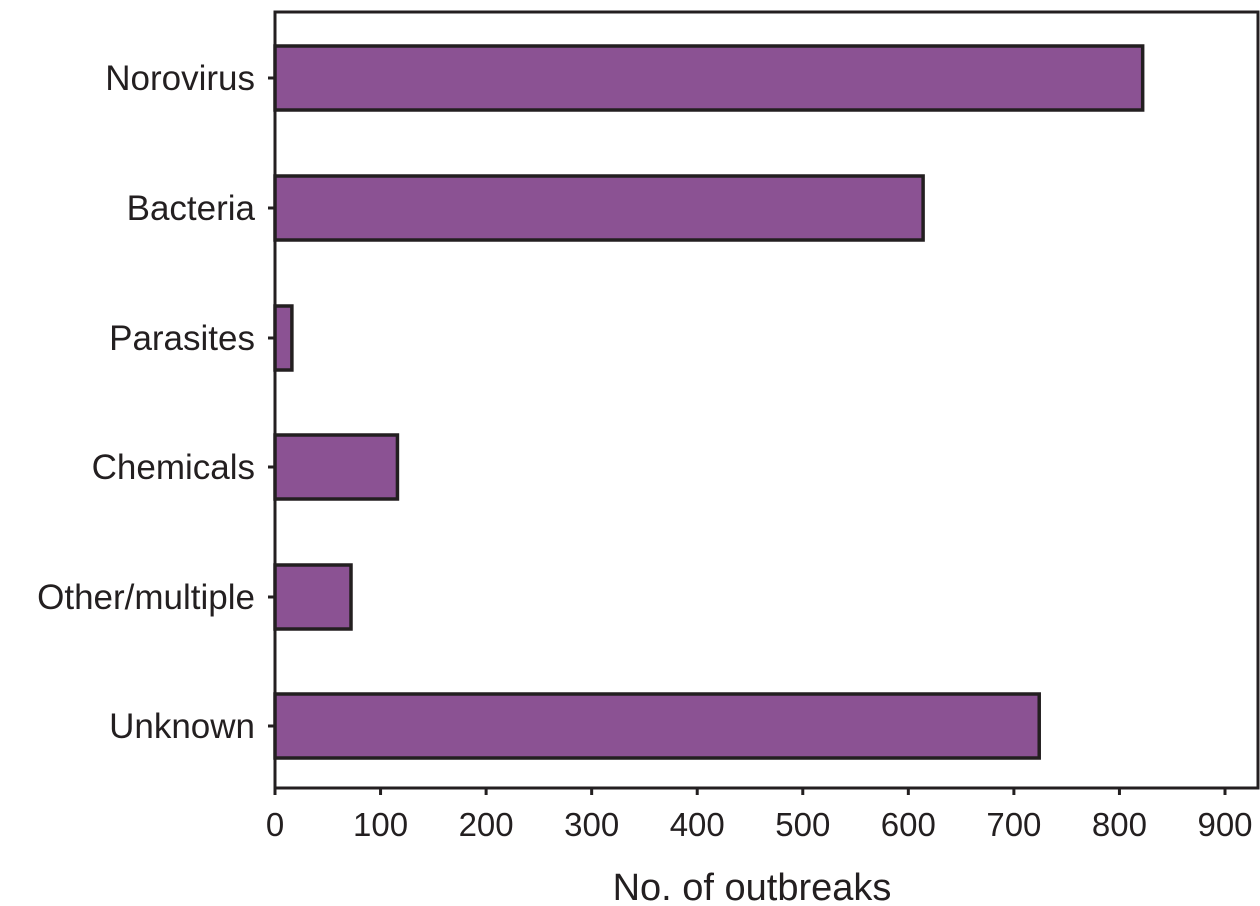 This screenshot has width=1260, height=906. Describe the element at coordinates (908, 824) in the screenshot. I see `x-tick-label: 600` at that location.